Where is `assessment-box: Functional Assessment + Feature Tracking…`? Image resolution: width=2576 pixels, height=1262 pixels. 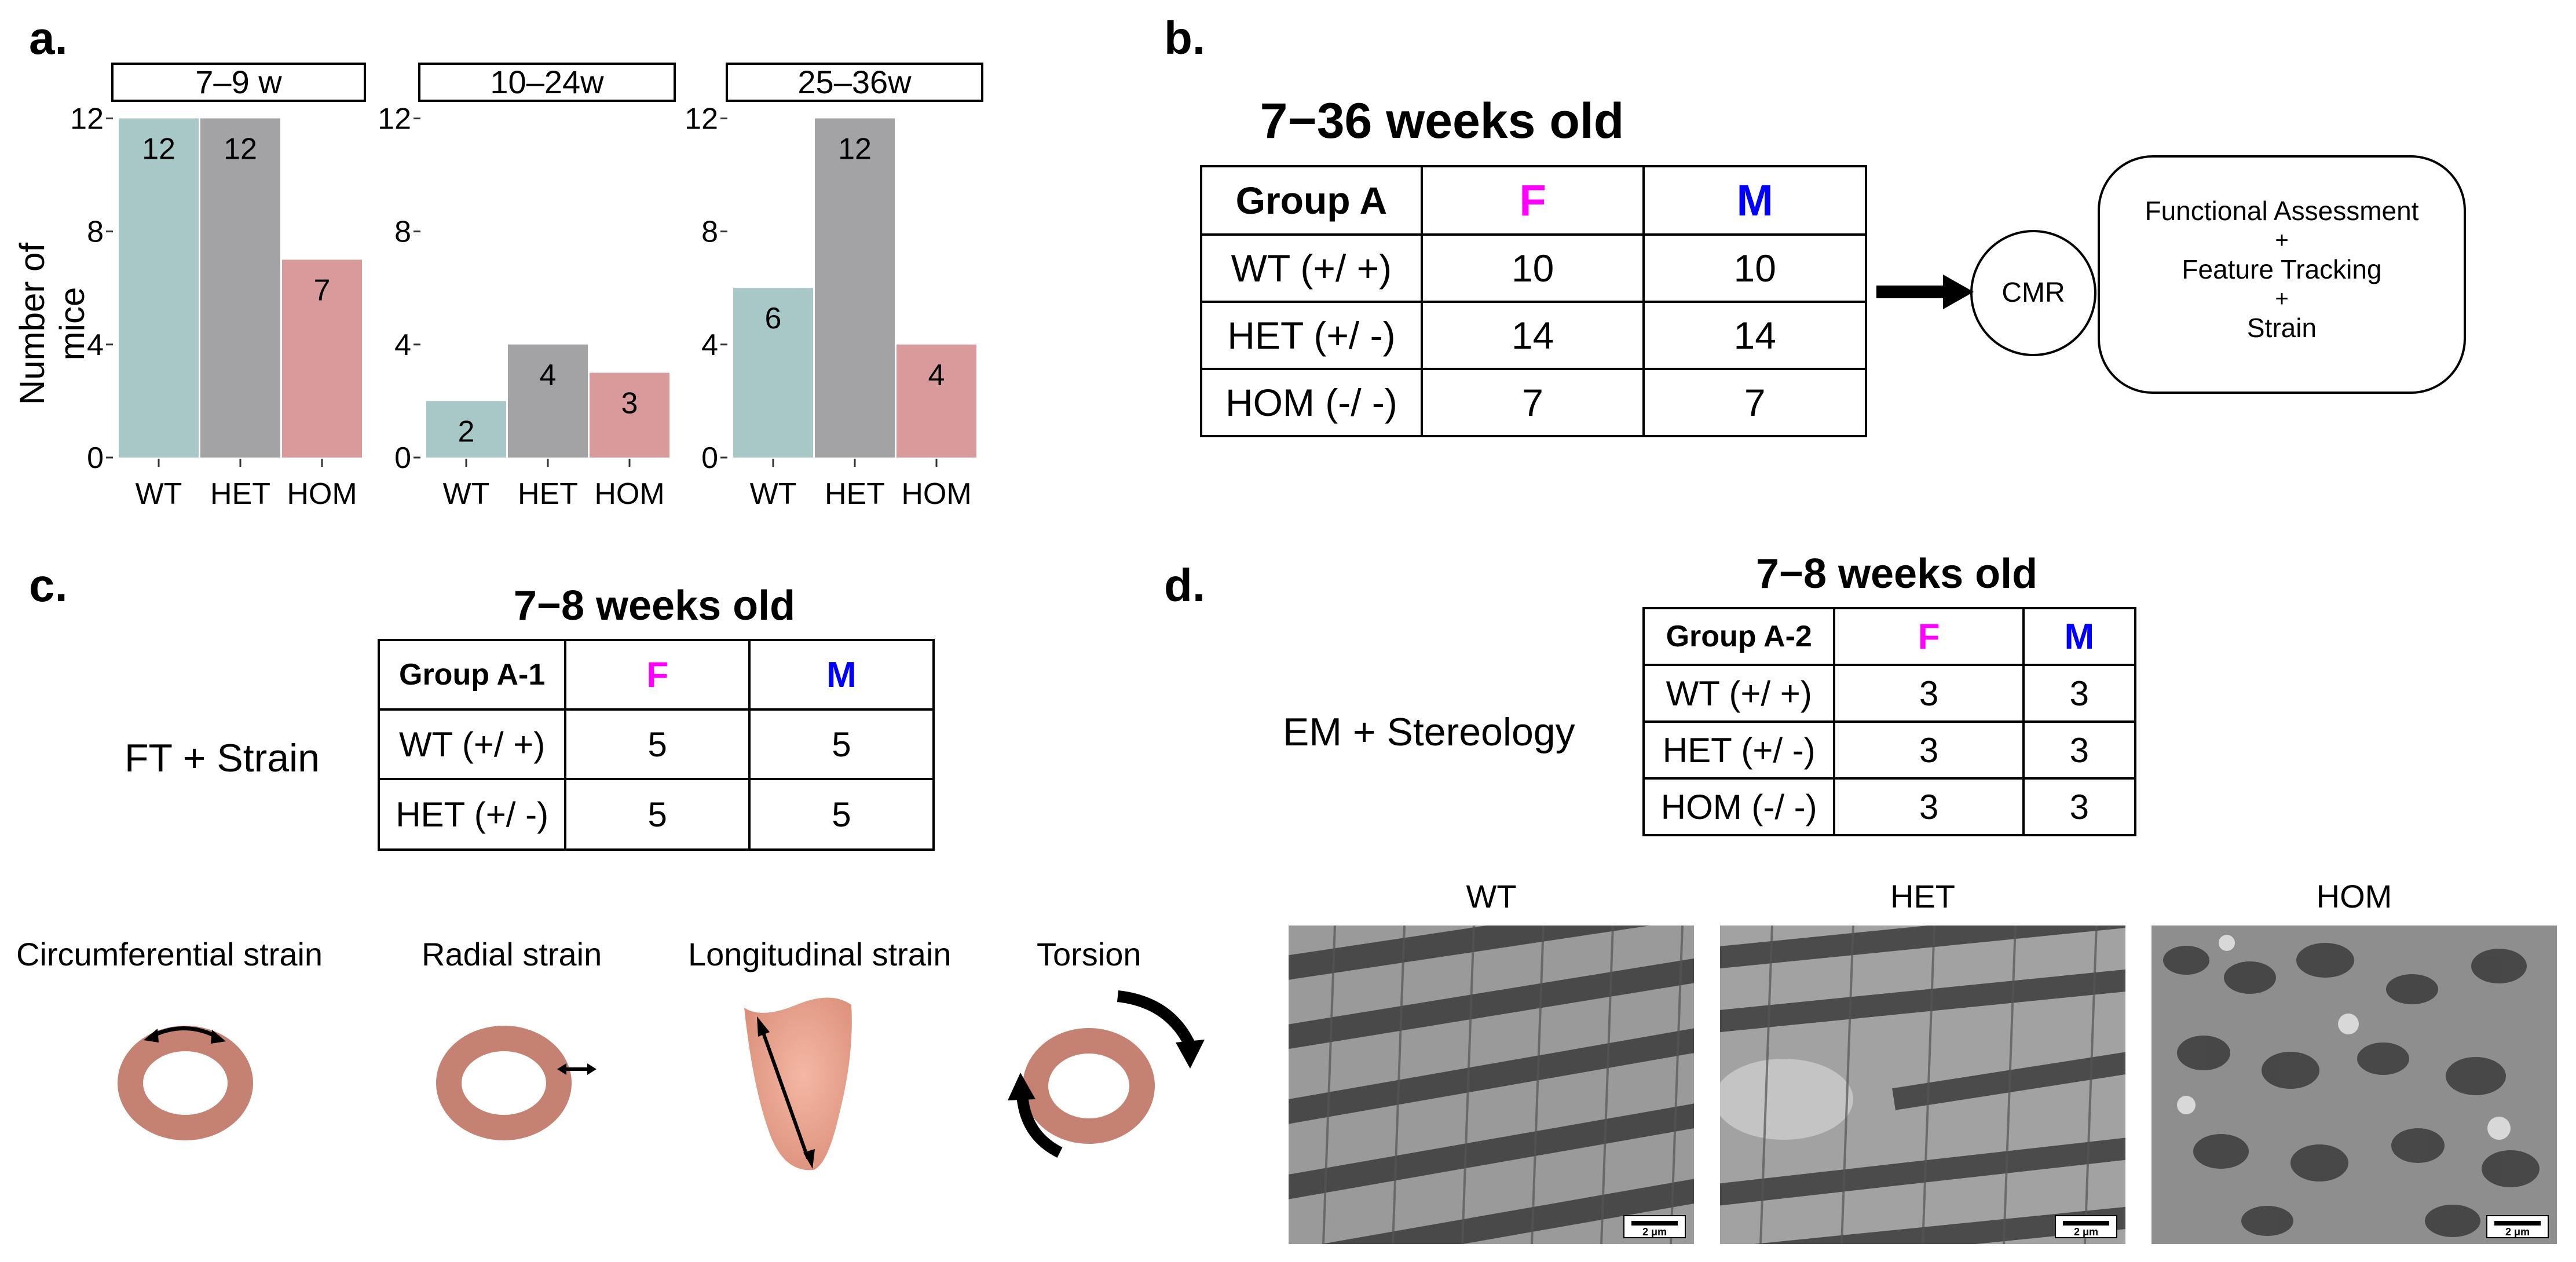
assessment-box: Functional Assessment + Feature Tracking… is located at coordinates (2282, 274).